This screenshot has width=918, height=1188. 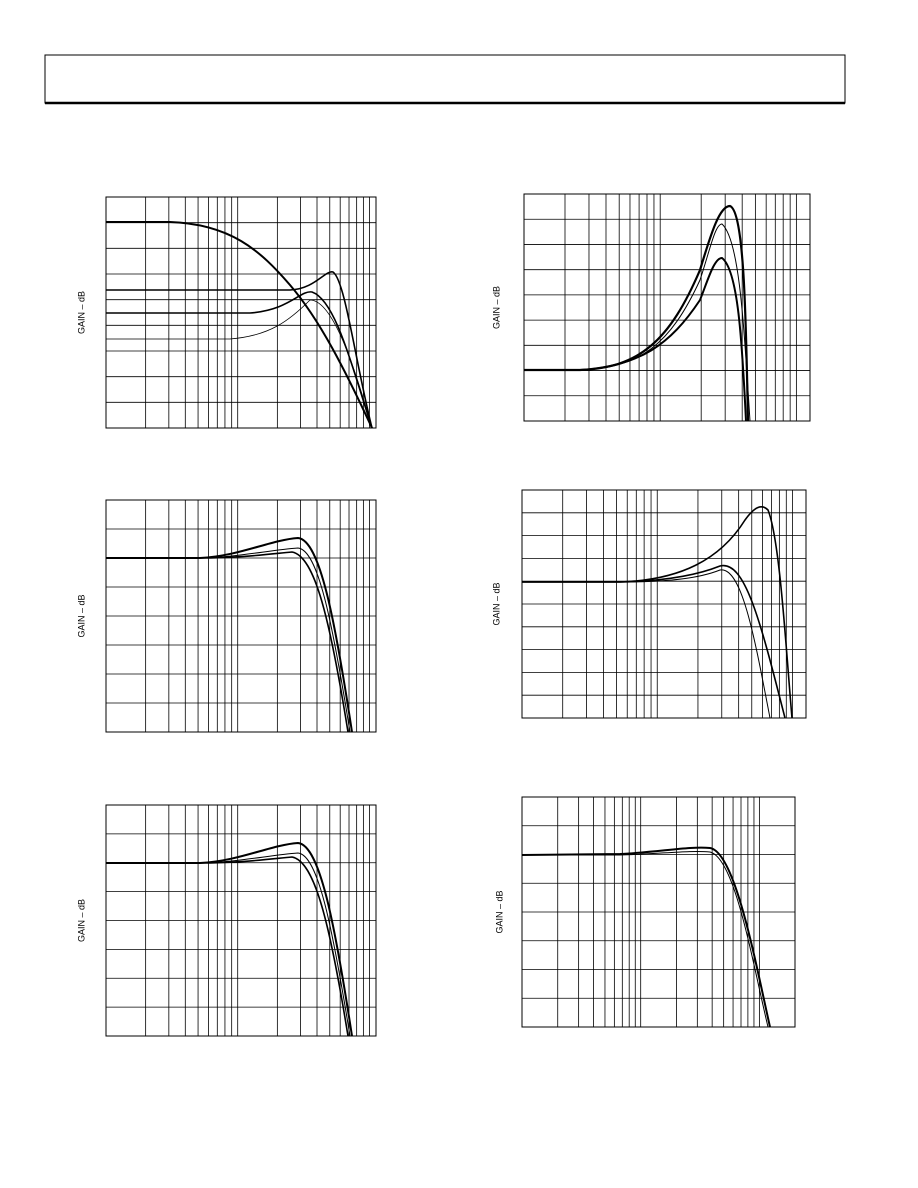 I want to click on header-box, so click(x=445, y=79).